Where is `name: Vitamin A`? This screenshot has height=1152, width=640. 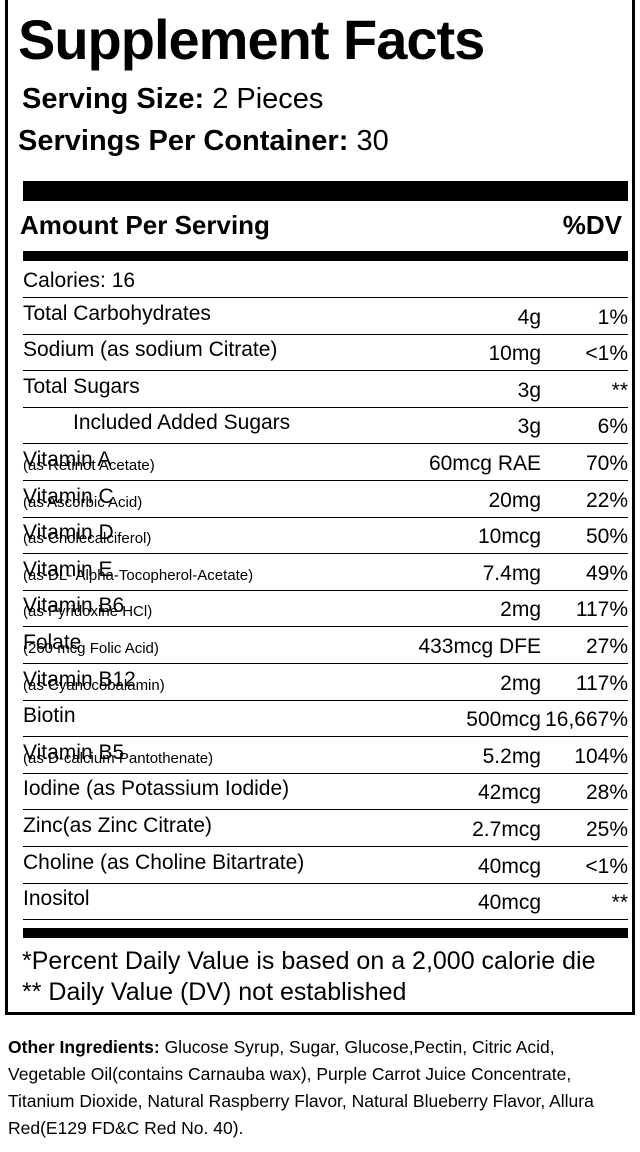 name: Vitamin A is located at coordinates (67, 459).